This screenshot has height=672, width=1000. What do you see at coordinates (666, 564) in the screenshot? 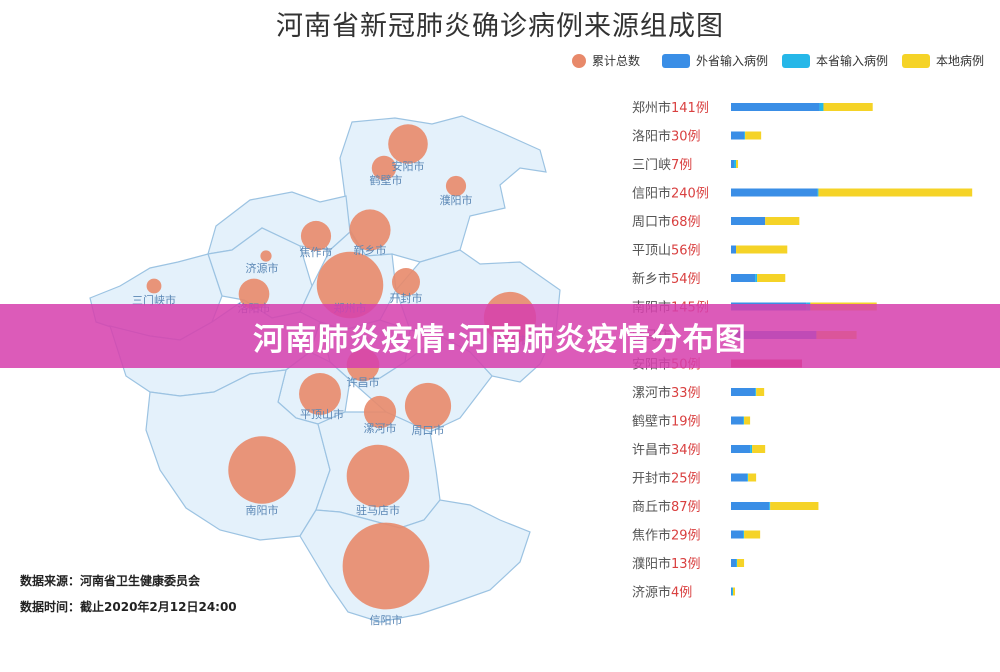
I see `bar-category-label: 濮阳市13例` at bounding box center [666, 564].